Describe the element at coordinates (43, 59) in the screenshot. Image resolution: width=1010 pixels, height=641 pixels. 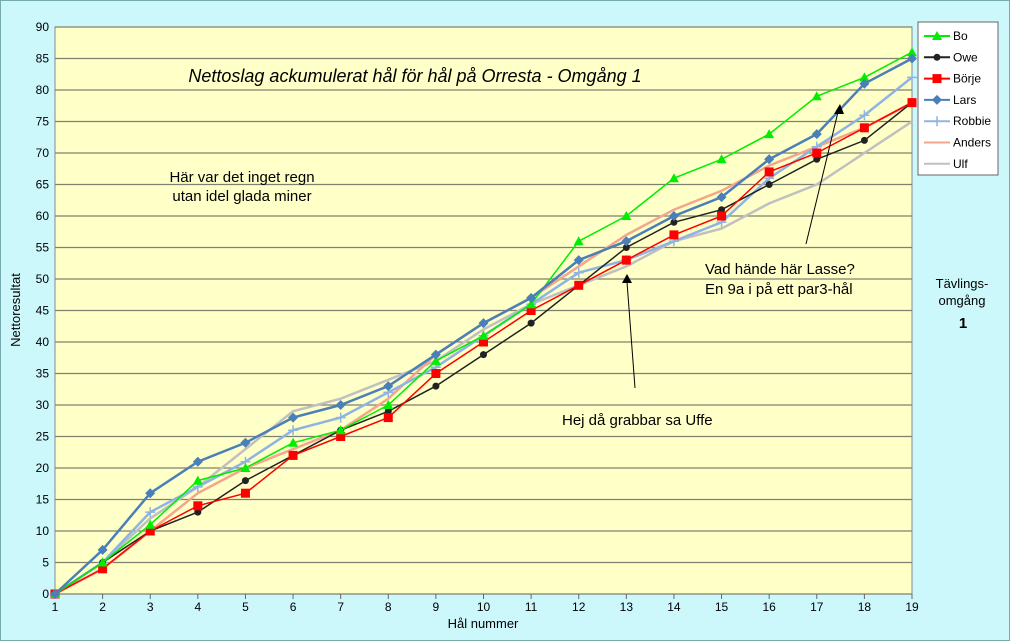
I see `y-tick-label: 85` at that location.